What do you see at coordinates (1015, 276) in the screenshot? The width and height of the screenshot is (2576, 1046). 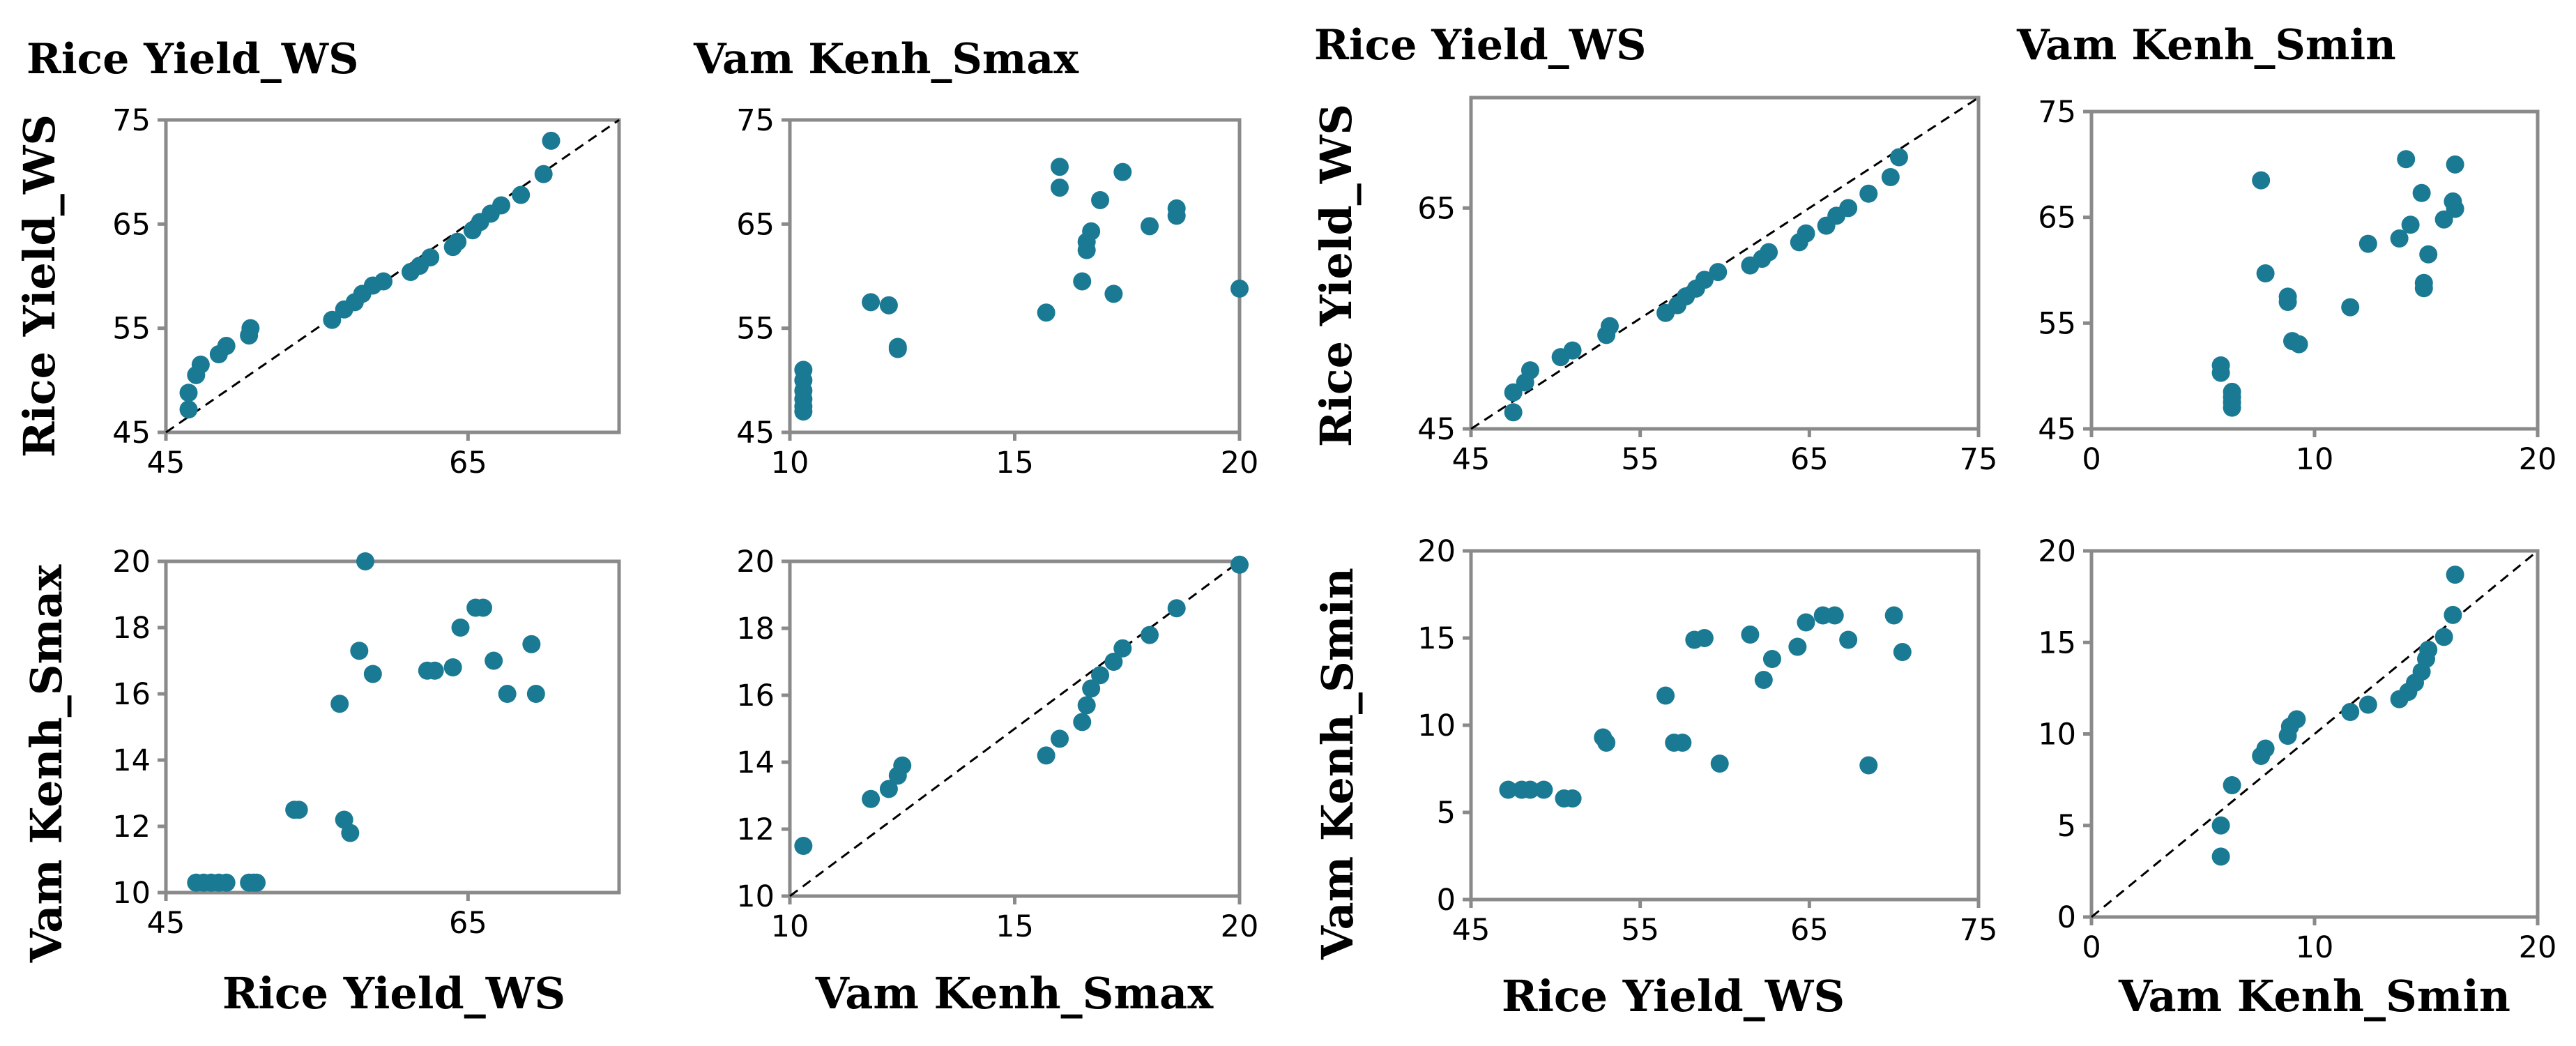 I see `panel-2-plot-area` at bounding box center [1015, 276].